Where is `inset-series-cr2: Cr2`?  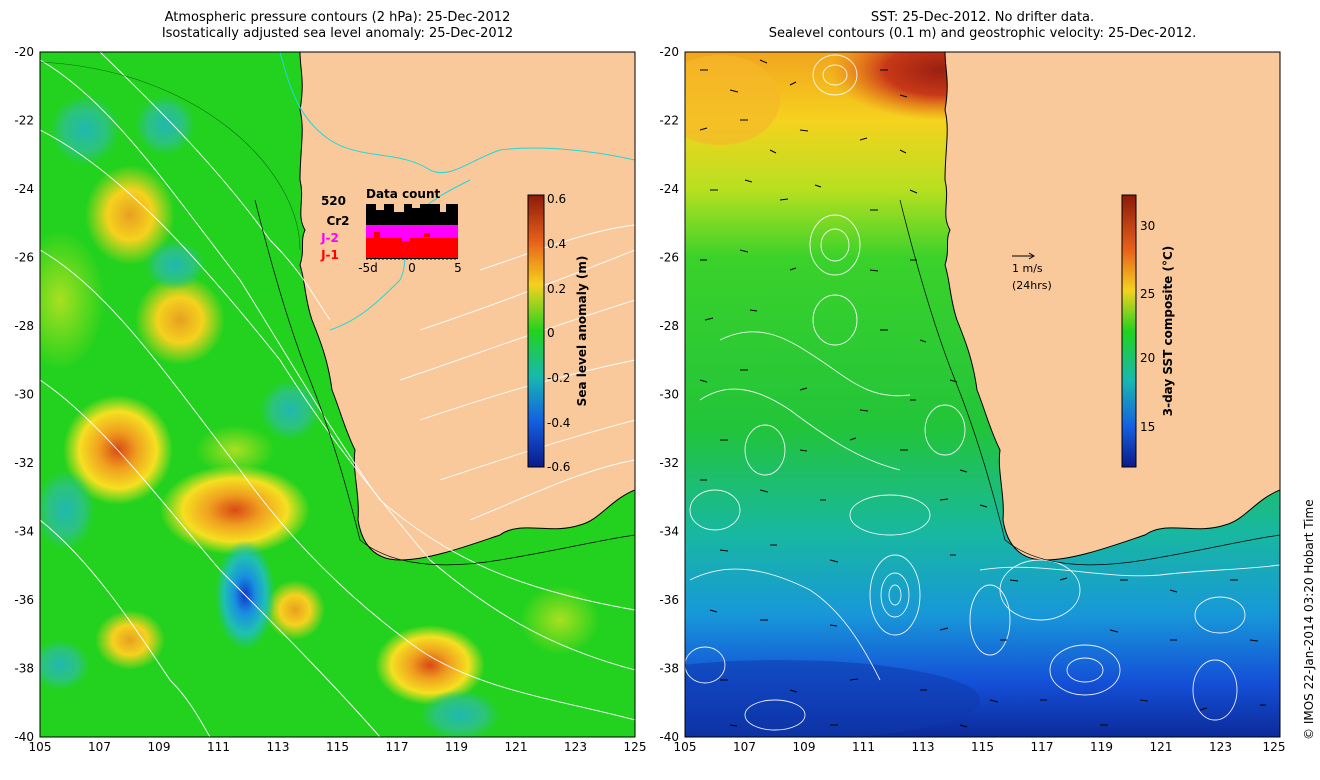 inset-series-cr2: Cr2 is located at coordinates (337, 221).